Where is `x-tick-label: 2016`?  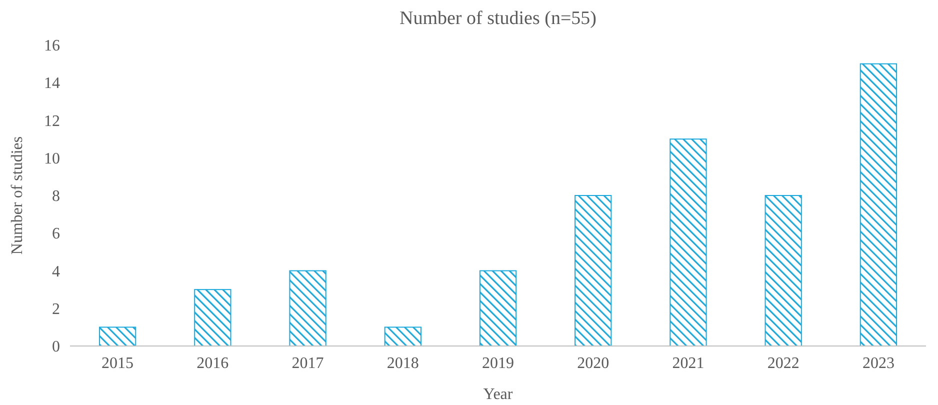 x-tick-label: 2016 is located at coordinates (212, 363).